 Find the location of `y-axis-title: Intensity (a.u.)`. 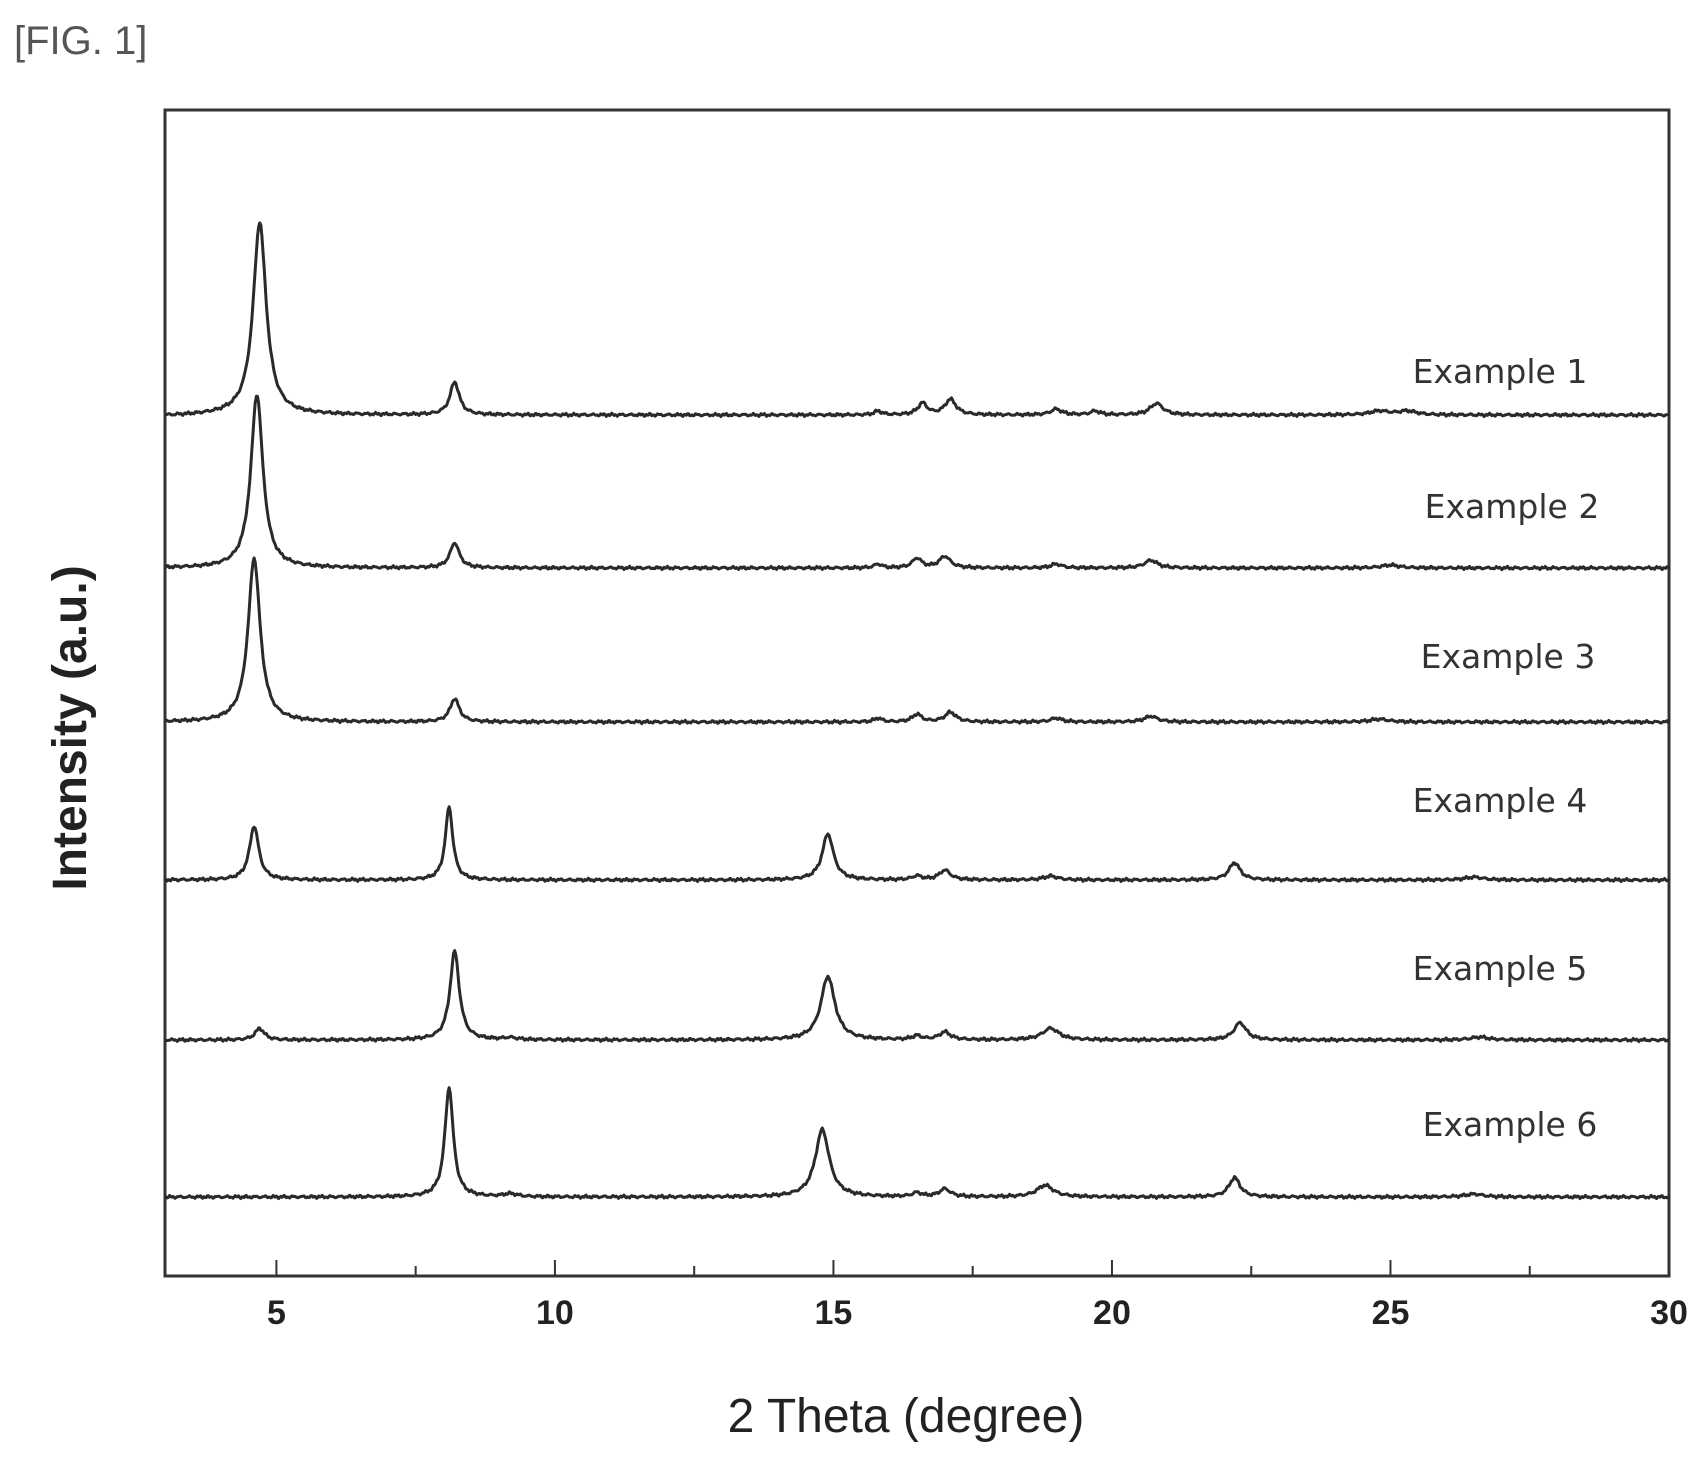

y-axis-title: Intensity (a.u.) is located at coordinates (70, 727).